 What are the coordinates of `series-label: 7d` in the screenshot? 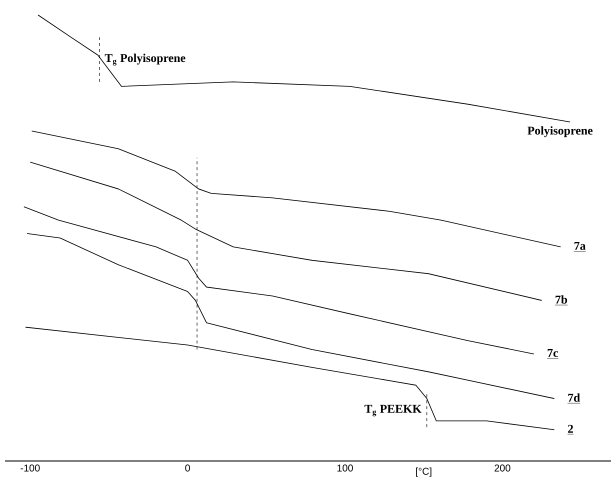 It's located at (574, 397).